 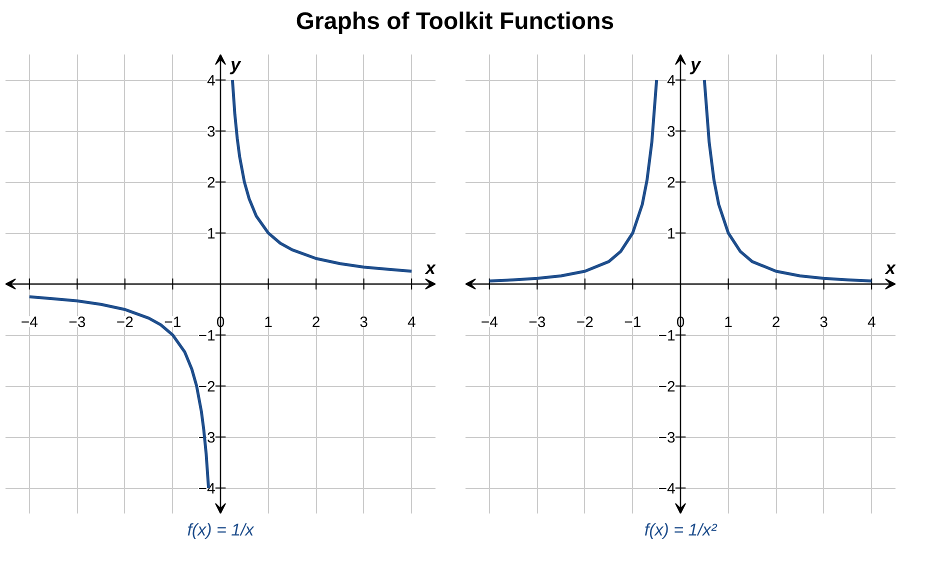 What do you see at coordinates (220, 530) in the screenshot?
I see `text: f(x) = 1/x` at bounding box center [220, 530].